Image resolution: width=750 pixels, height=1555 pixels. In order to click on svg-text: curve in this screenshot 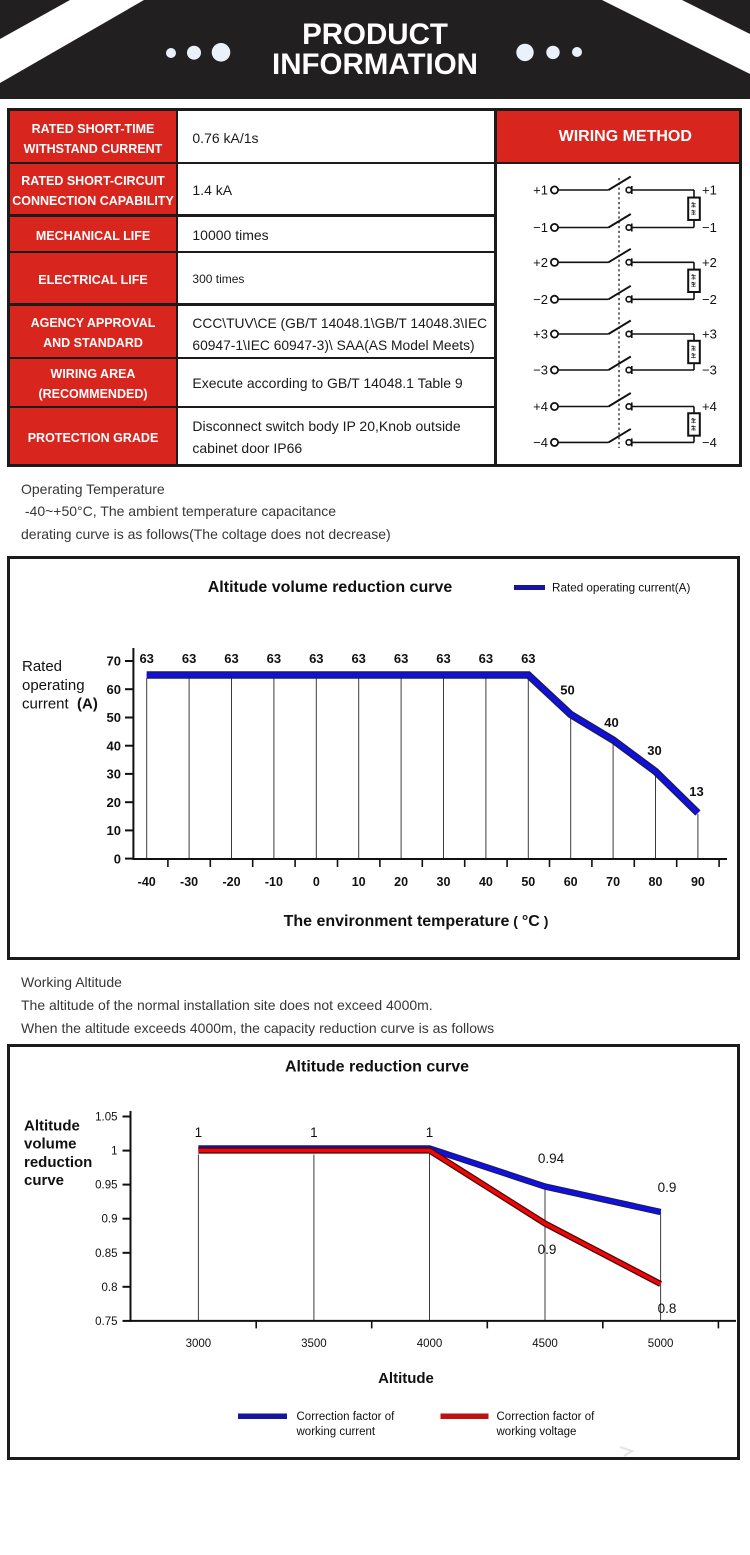, I will do `click(44, 1180)`.